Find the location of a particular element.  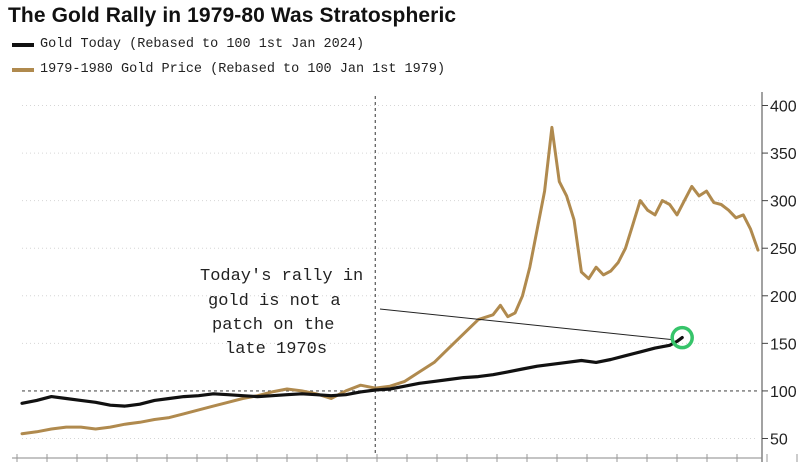

legend-swatch-gold-1979 is located at coordinates (23, 69).